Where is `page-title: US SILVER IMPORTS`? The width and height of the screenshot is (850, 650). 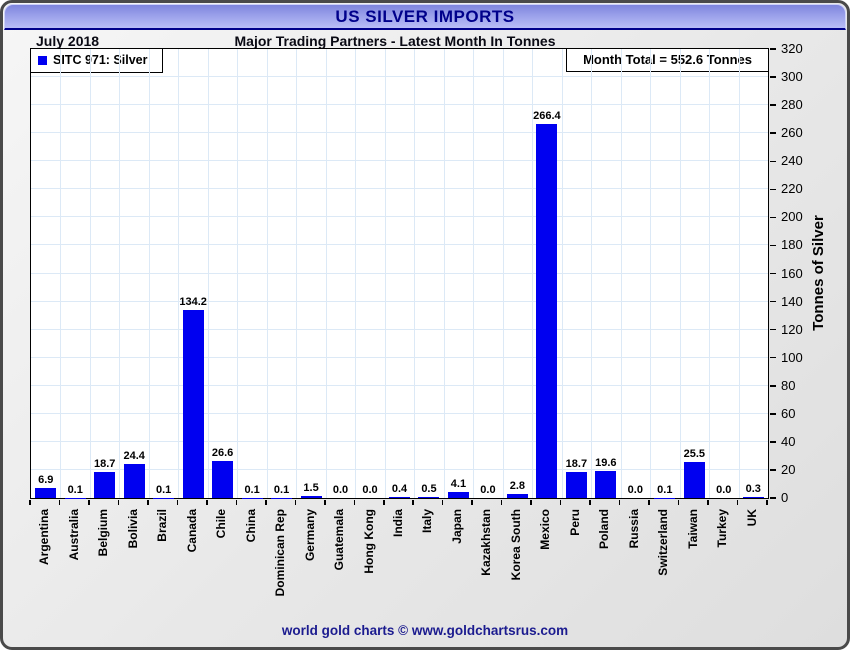 page-title: US SILVER IMPORTS is located at coordinates (425, 16).